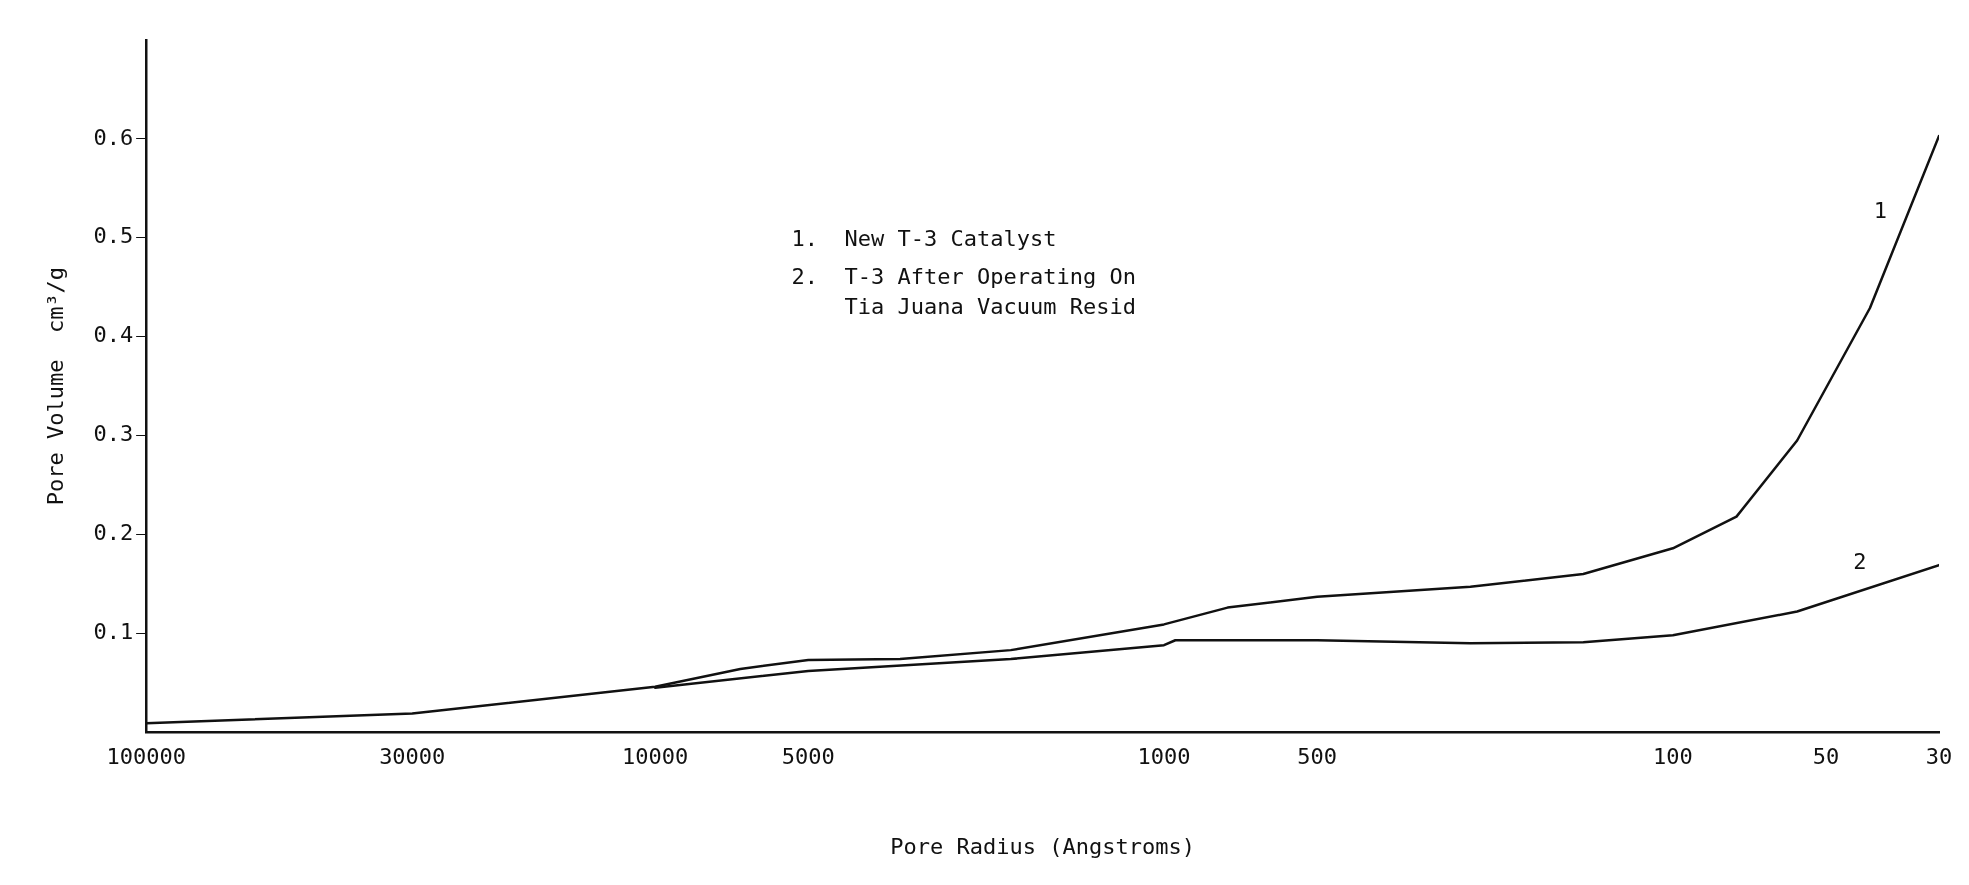 This screenshot has height=885, width=1969. I want to click on annotation: 2. T-3 After Operating On Tia Juana Vacuum Resid, so click(963, 292).